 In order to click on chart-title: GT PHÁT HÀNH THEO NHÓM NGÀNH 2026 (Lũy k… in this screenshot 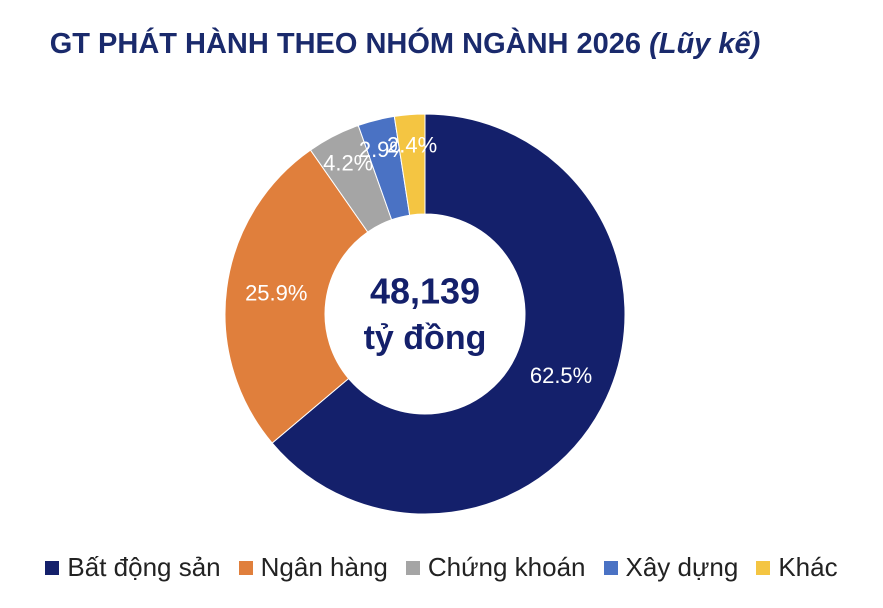, I will do `click(405, 44)`.